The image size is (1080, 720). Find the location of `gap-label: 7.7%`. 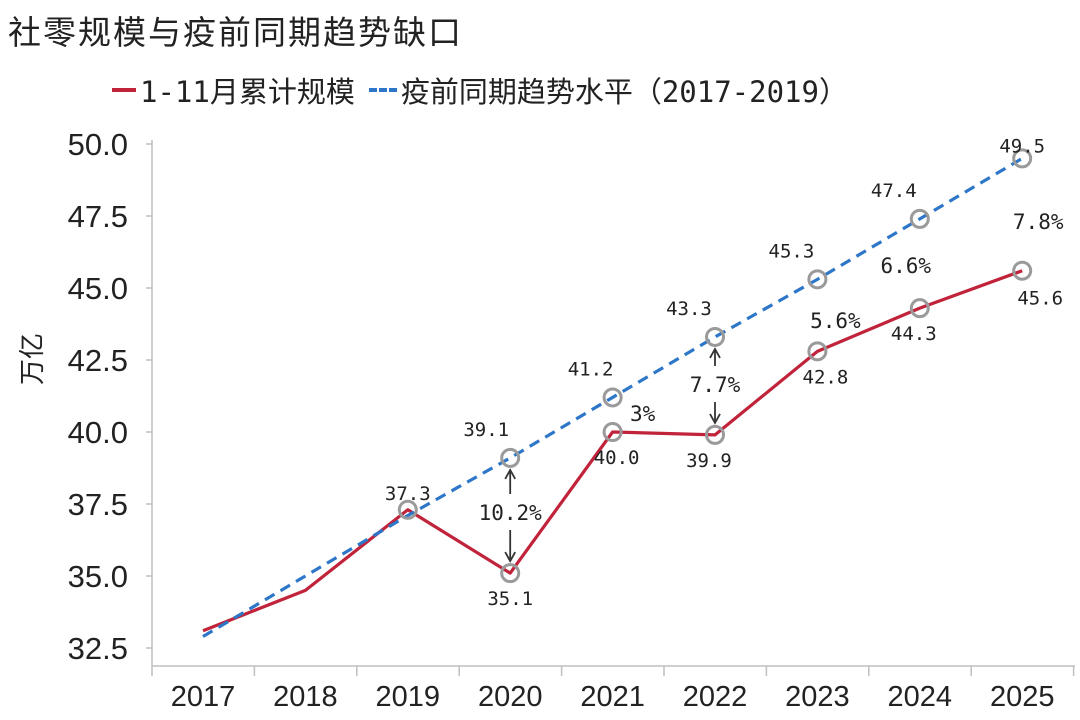

gap-label: 7.7% is located at coordinates (715, 385).